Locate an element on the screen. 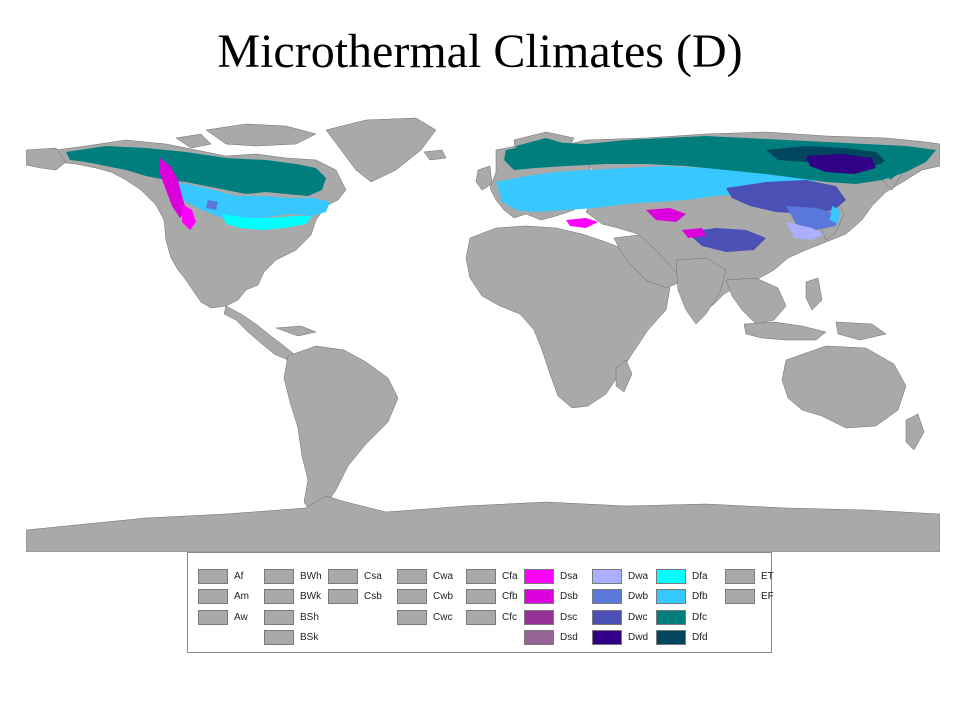  zone-dfb-scandinavia is located at coordinates (541, 149).